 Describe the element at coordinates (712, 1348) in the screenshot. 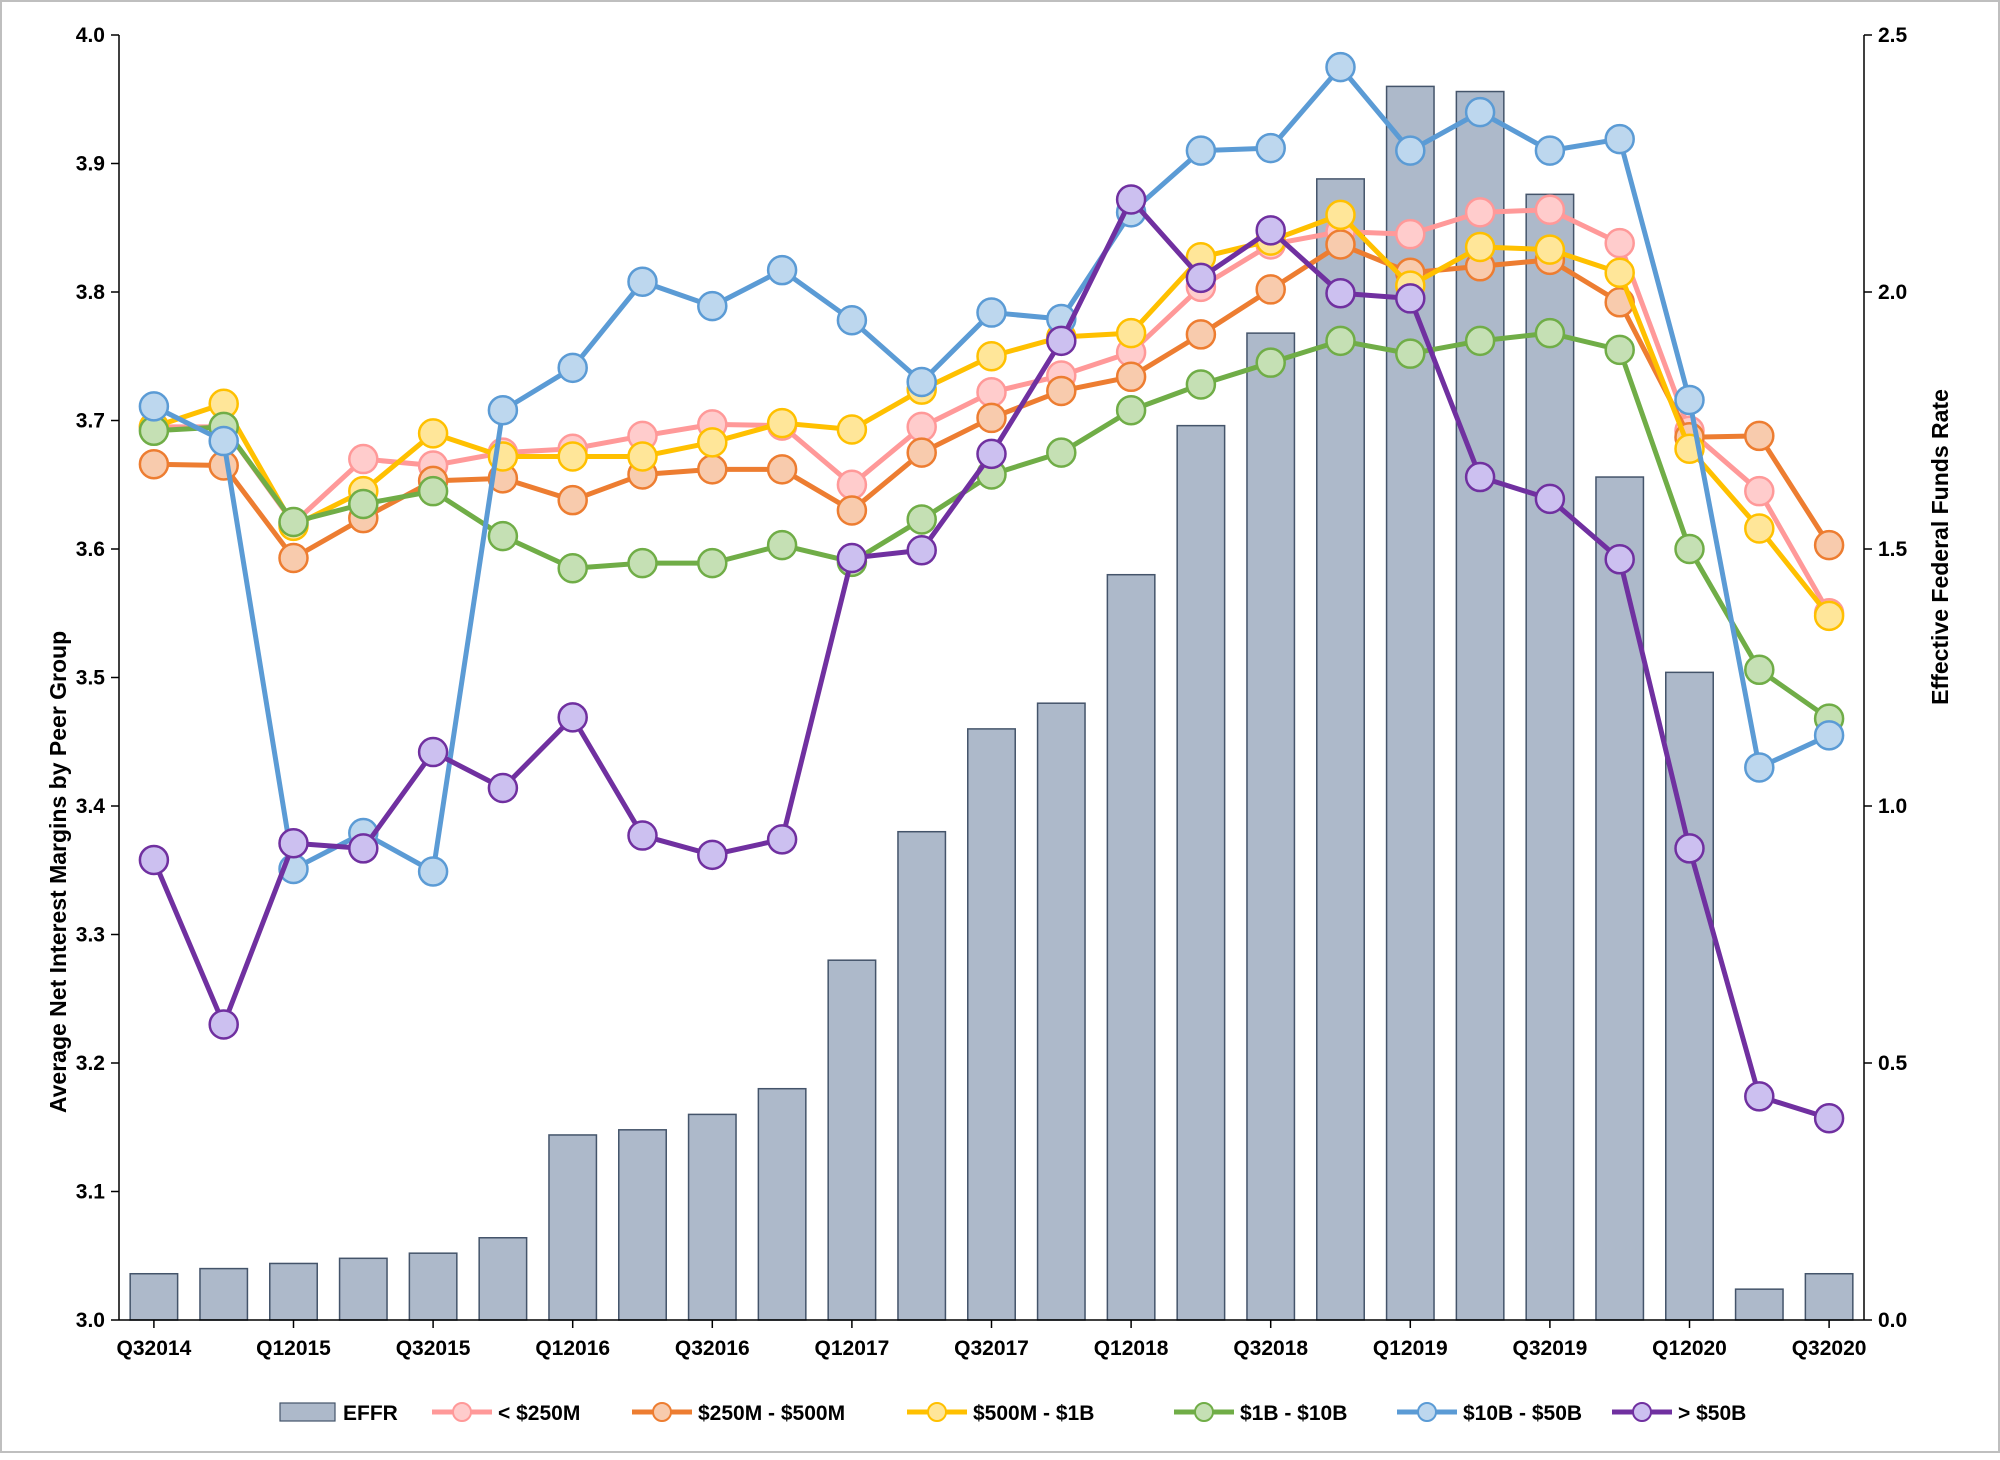

I see `x-tick-label: Q32016` at that location.